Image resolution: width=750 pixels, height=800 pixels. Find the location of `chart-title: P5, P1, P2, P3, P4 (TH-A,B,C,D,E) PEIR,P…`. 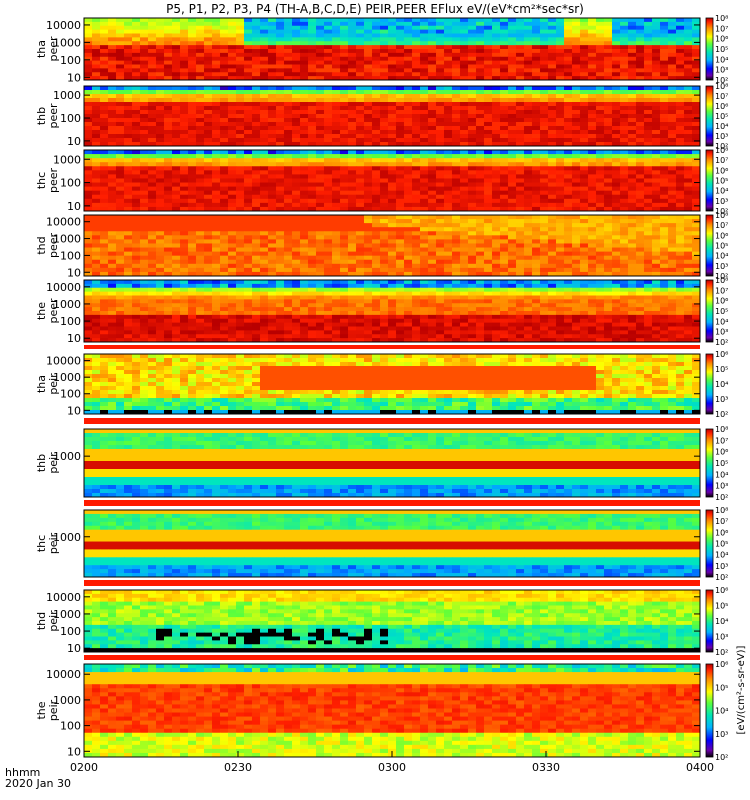

chart-title: P5, P1, P2, P3, P4 (TH-A,B,C,D,E) PEIR,P… is located at coordinates (375, 9).